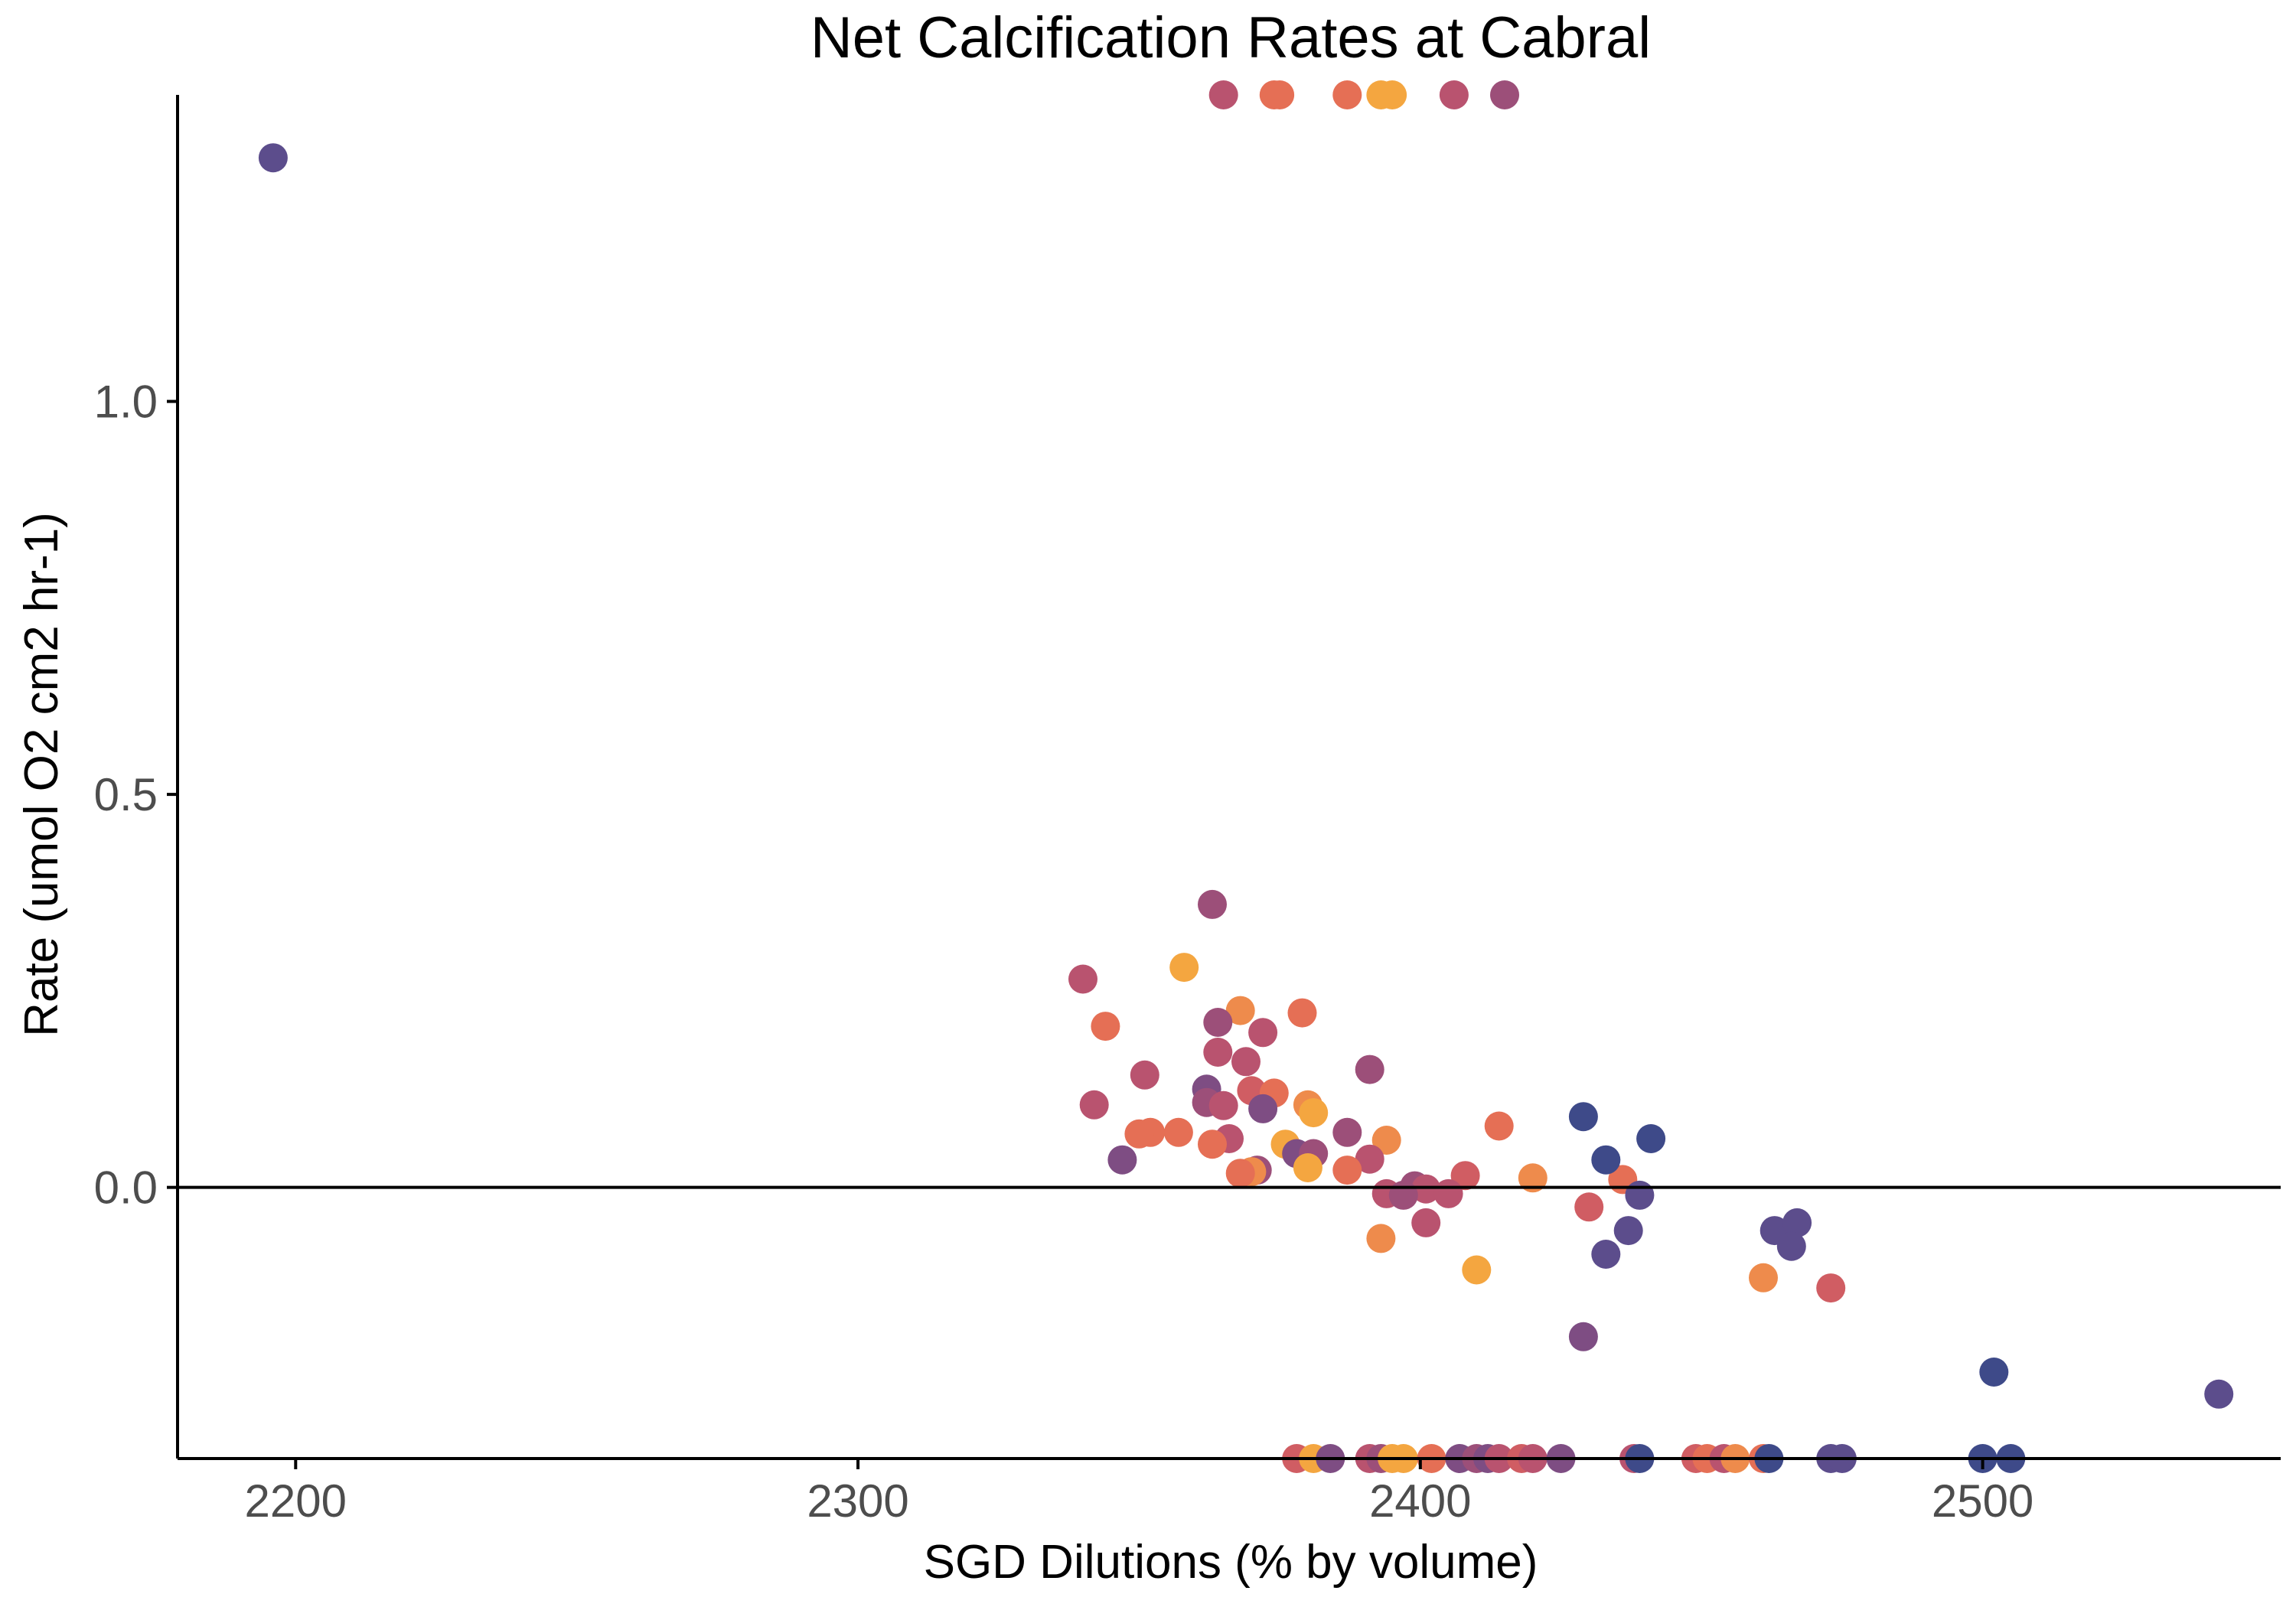  What do you see at coordinates (1982, 1501) in the screenshot?
I see `x-tick-label-2500: 2500` at bounding box center [1982, 1501].